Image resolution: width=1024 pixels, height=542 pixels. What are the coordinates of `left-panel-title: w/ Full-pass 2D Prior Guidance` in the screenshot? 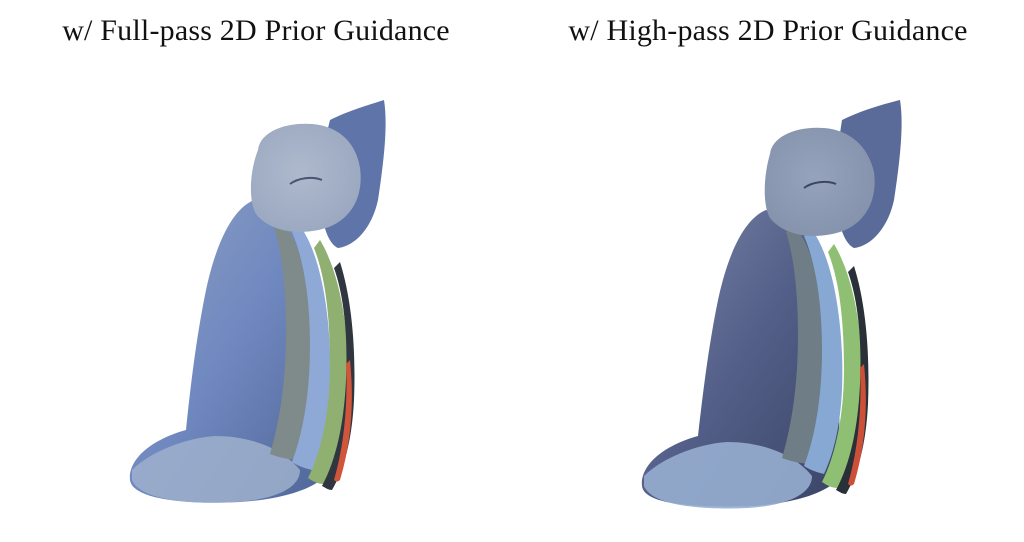 It's located at (256, 30).